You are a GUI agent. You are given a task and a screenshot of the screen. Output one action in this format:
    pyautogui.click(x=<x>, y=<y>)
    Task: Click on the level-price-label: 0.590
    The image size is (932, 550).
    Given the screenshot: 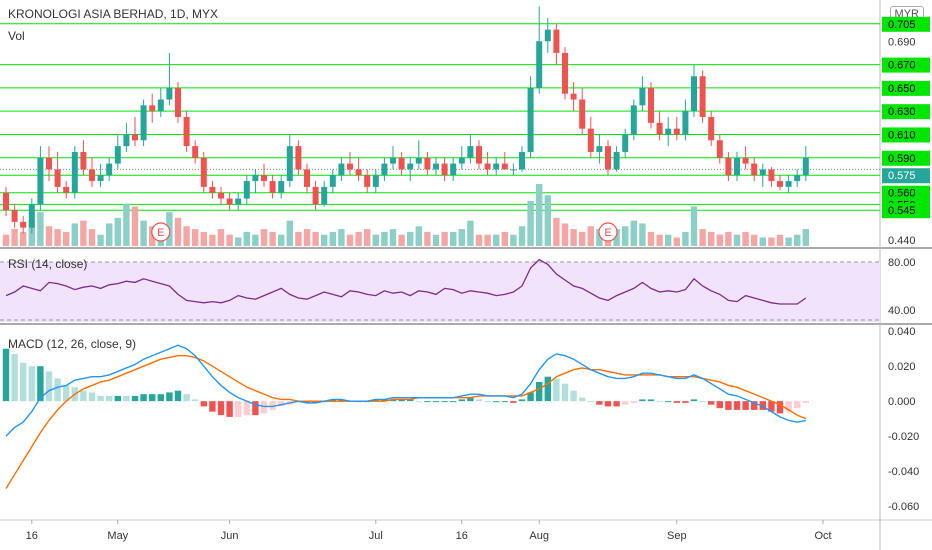 What is the action you would take?
    pyautogui.click(x=902, y=159)
    